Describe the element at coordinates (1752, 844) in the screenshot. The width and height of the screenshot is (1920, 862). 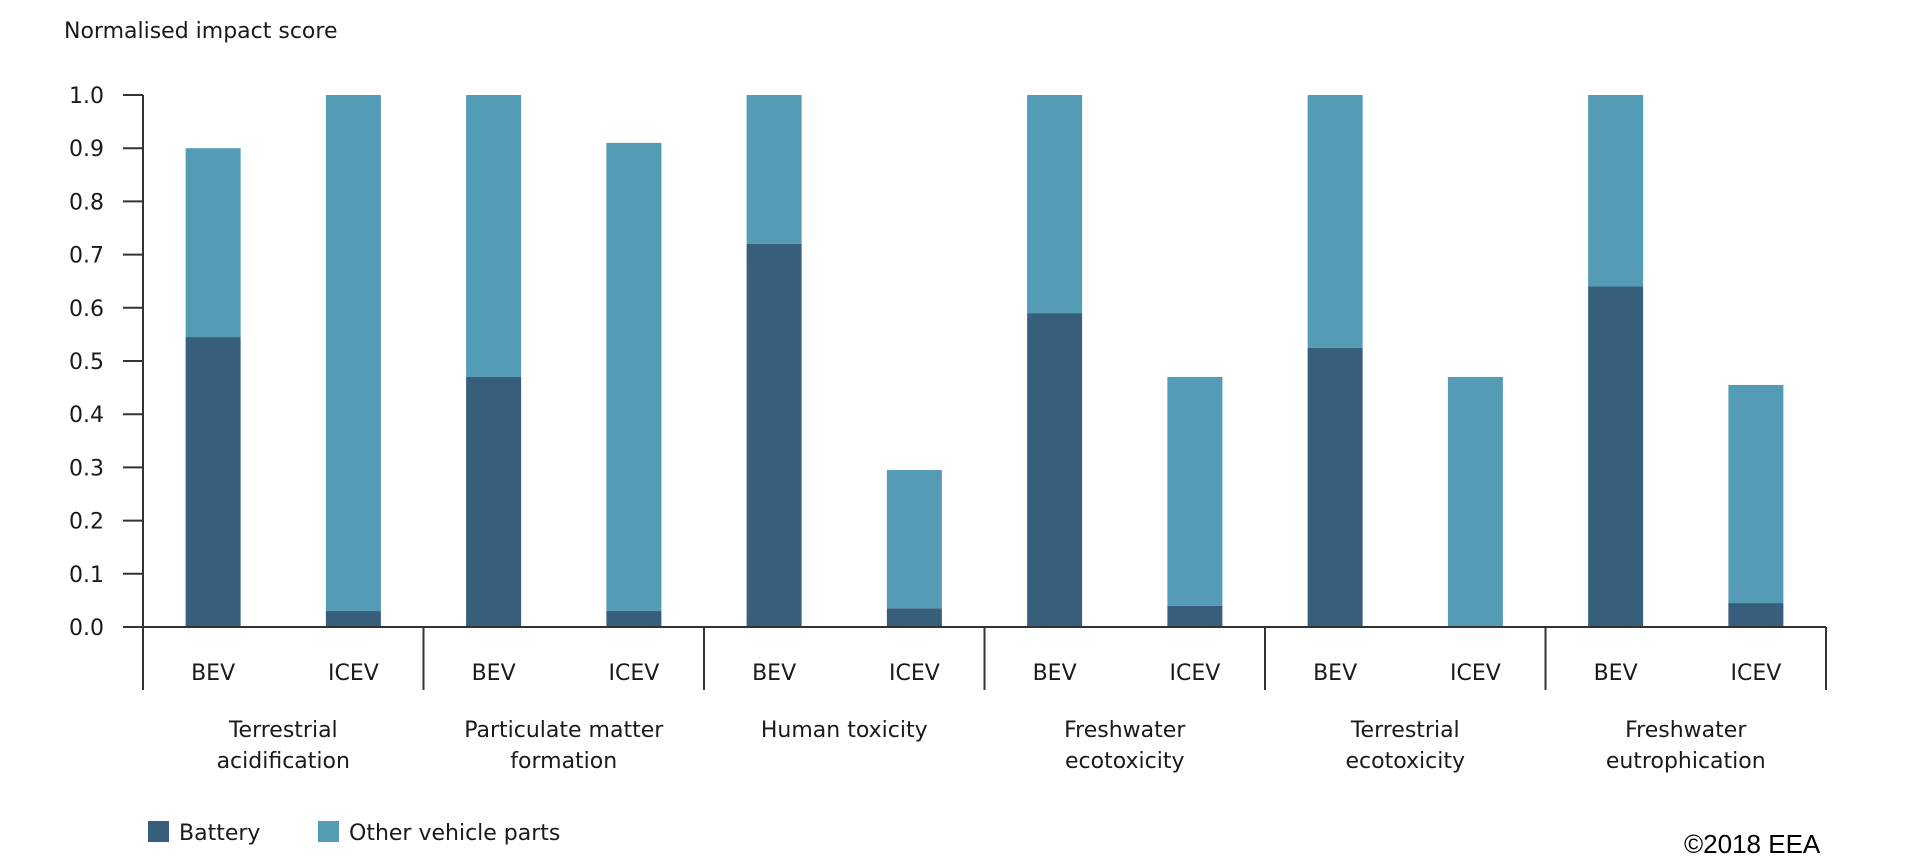
I see `copyright-text: ©2018 EEA` at that location.